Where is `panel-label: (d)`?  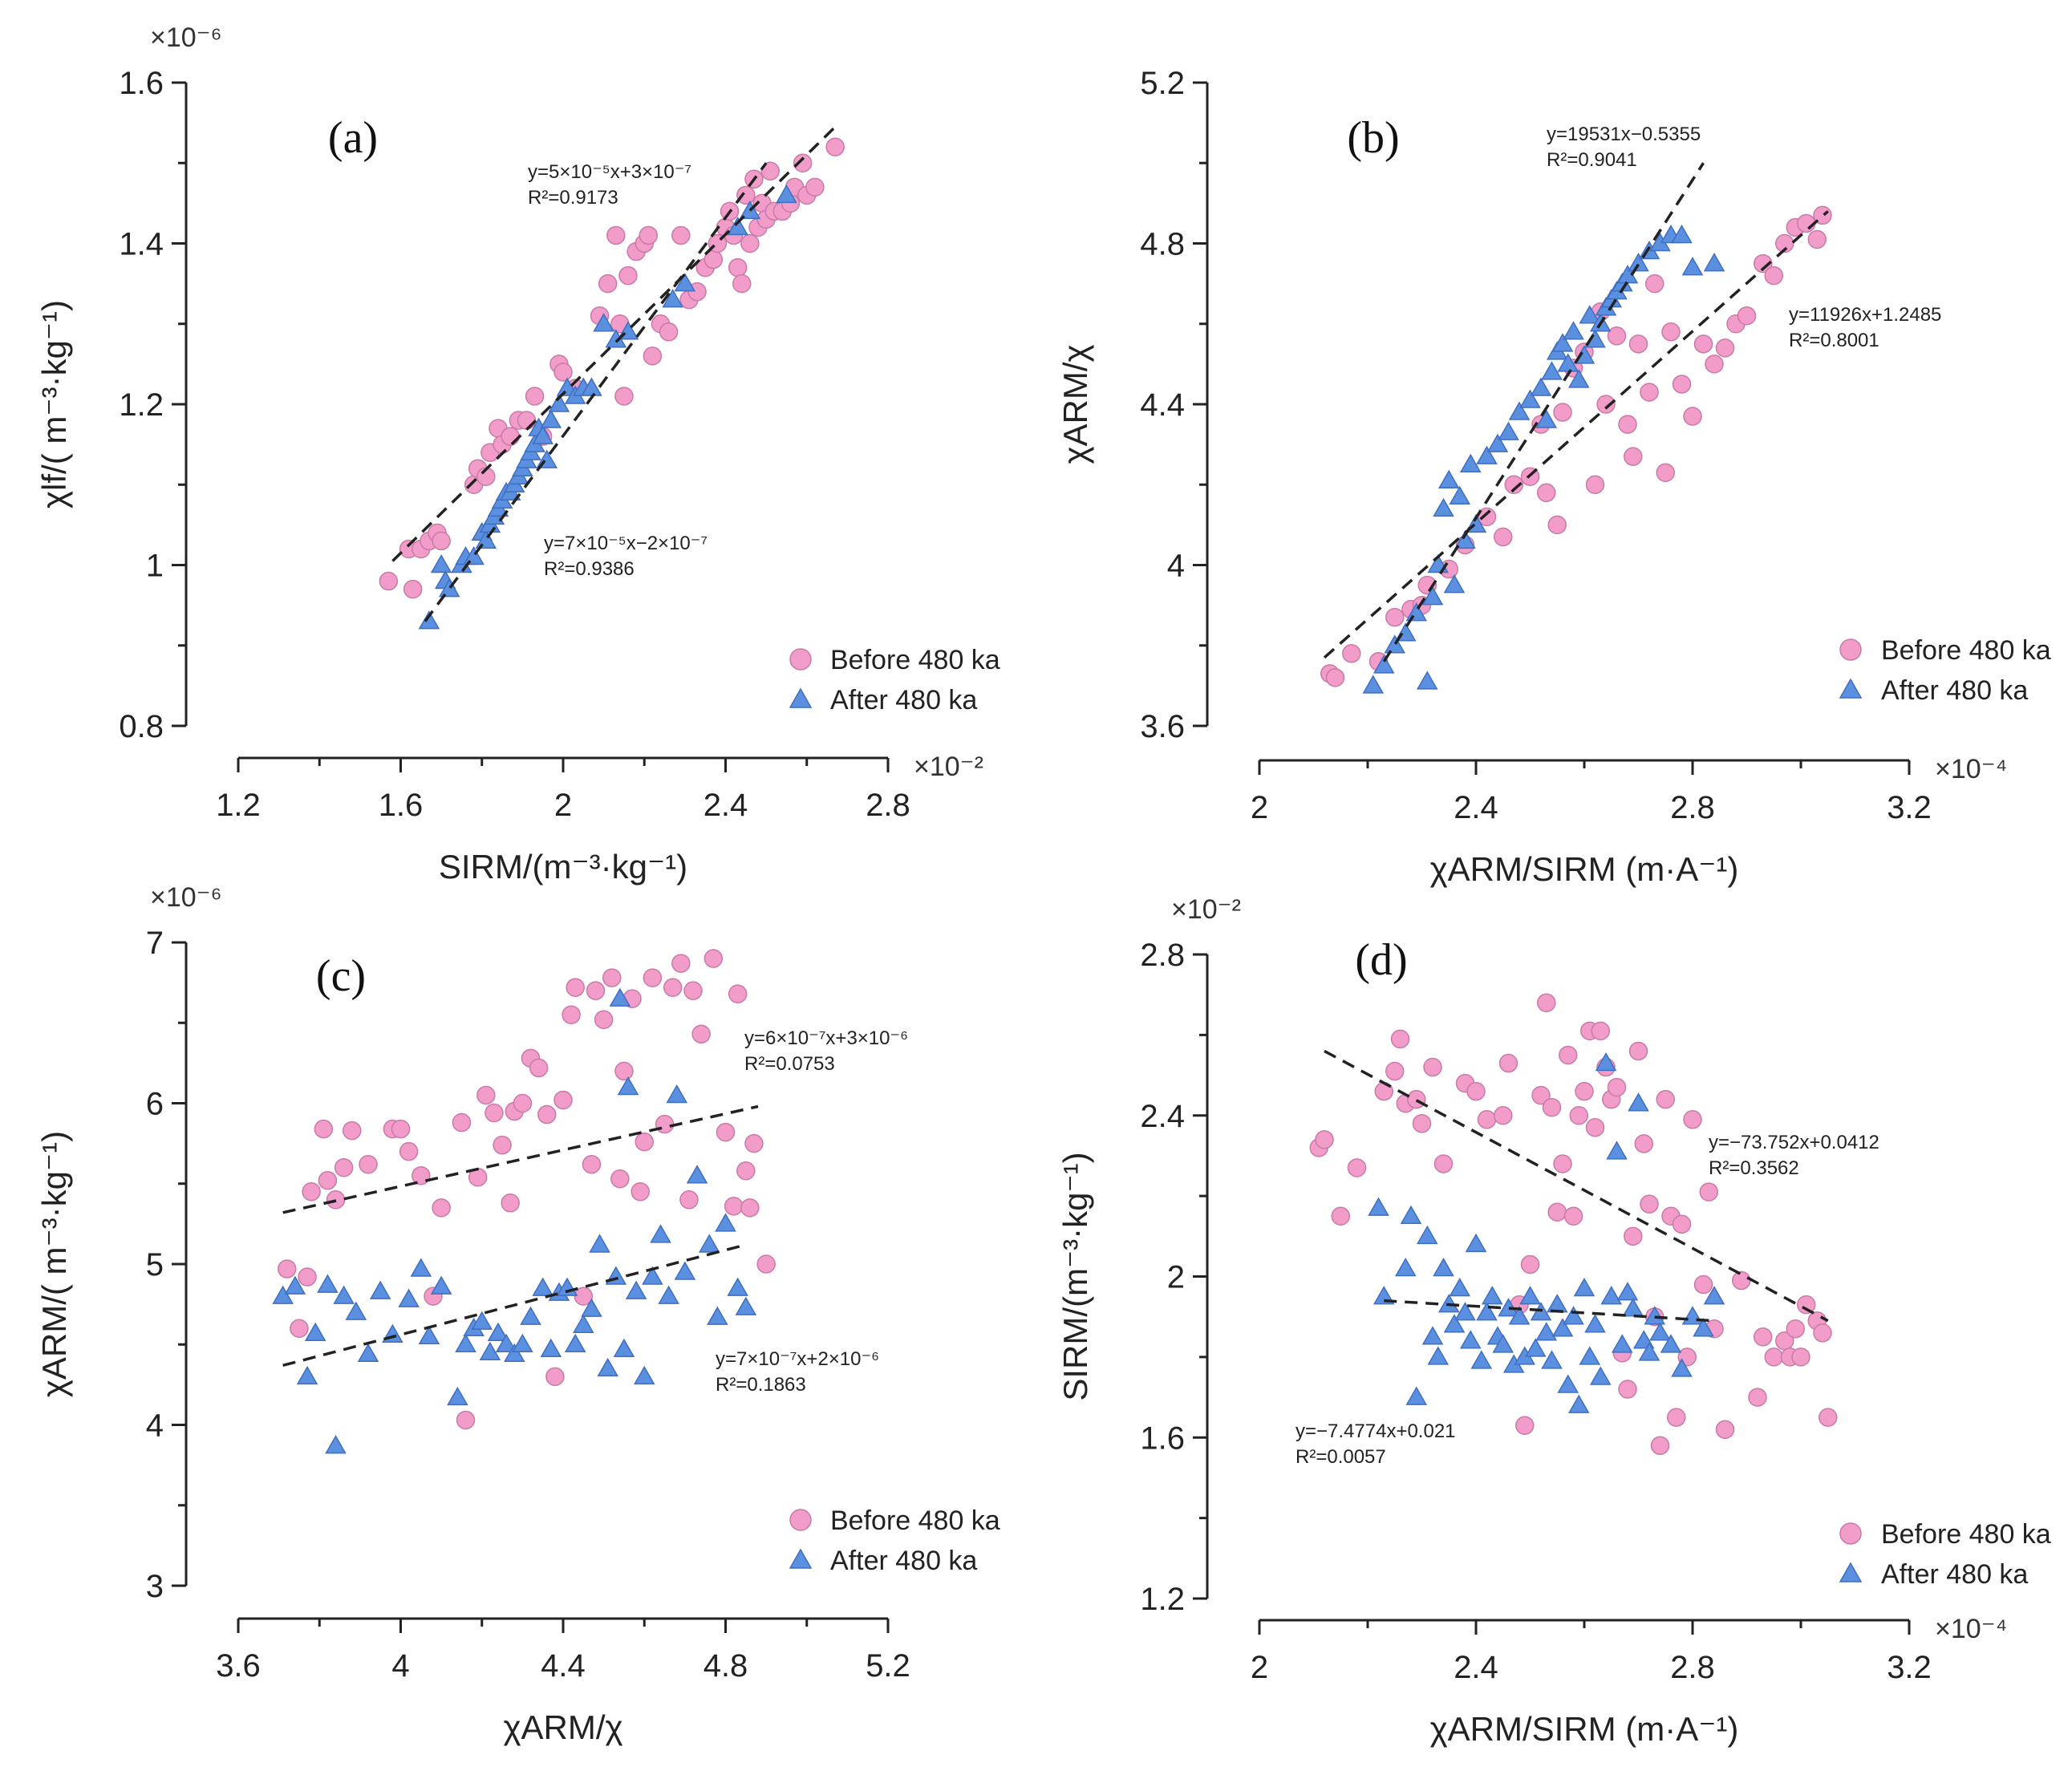
panel-label: (d) is located at coordinates (1381, 960).